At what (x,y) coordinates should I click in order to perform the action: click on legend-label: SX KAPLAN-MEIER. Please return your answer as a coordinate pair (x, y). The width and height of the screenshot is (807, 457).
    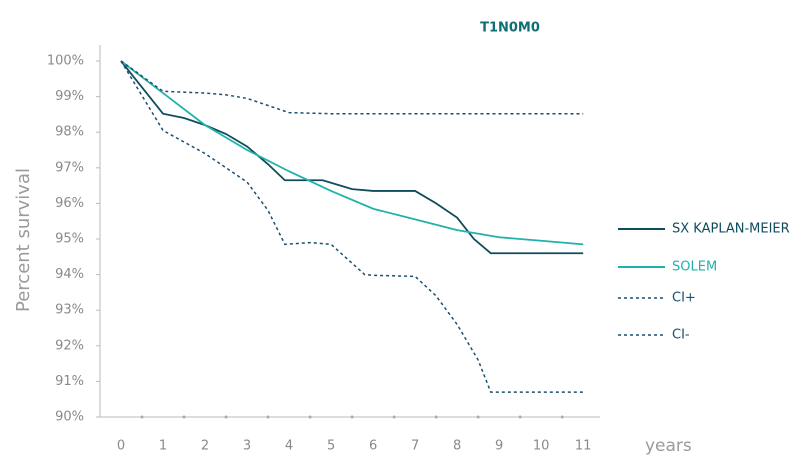
    Looking at the image, I should click on (731, 229).